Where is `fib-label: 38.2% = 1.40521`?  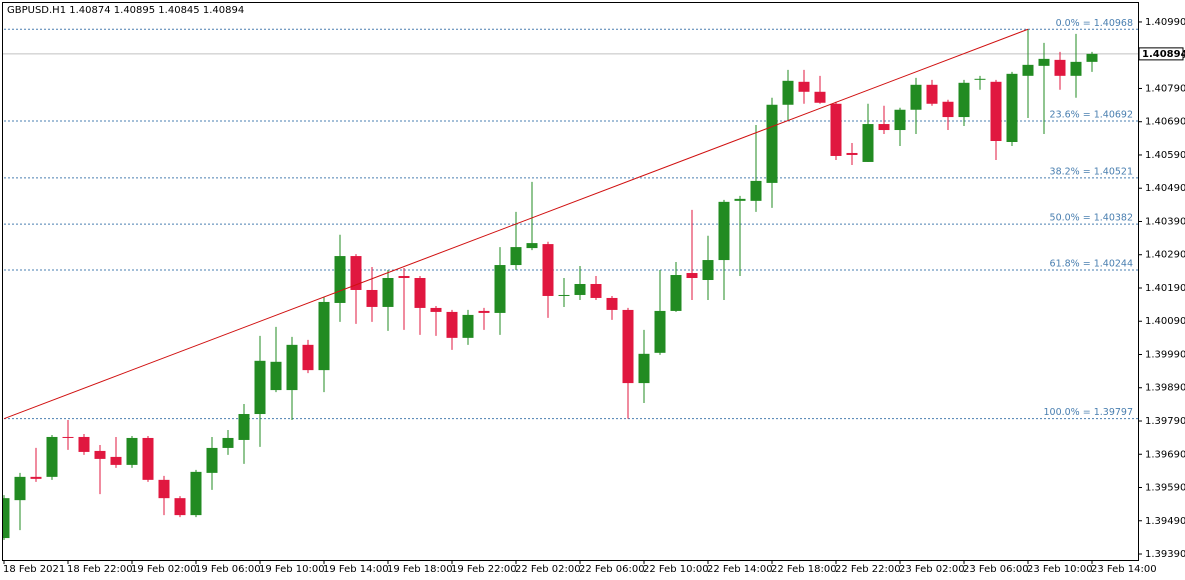 fib-label: 38.2% = 1.40521 is located at coordinates (1091, 171).